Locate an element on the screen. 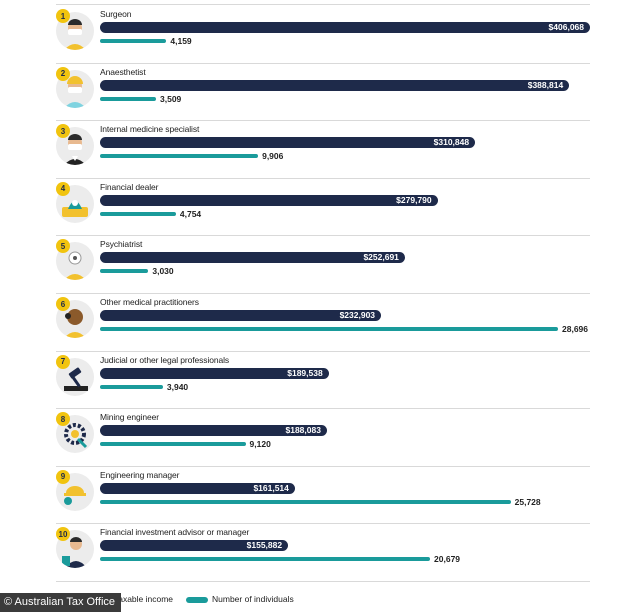 The width and height of the screenshot is (634, 612). individuals-value-label: 25,728 is located at coordinates (527, 501).